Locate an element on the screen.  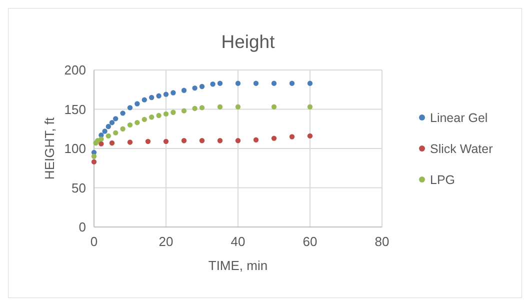
y-tick-label: 100 is located at coordinates (75, 148).